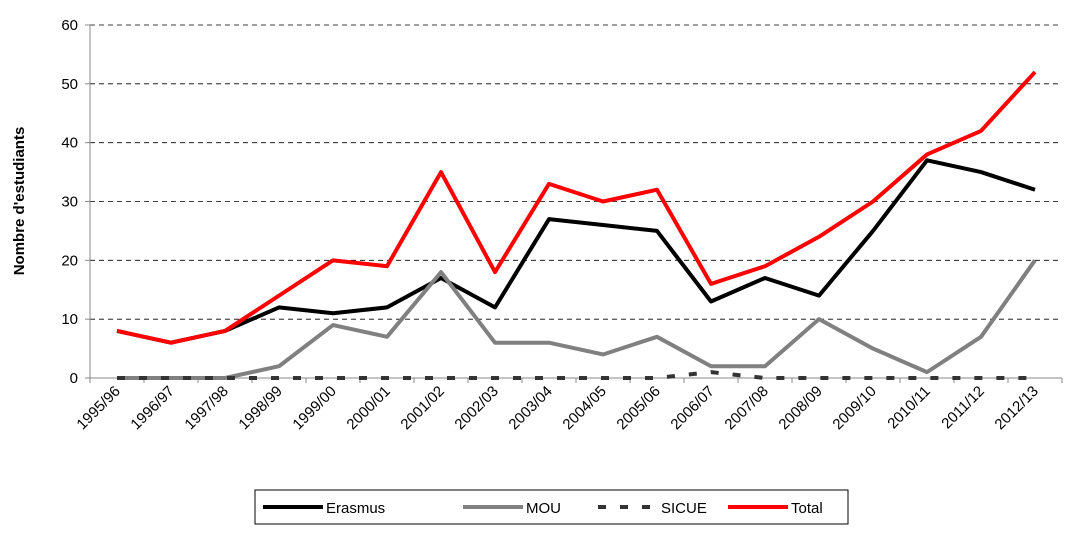 This screenshot has height=533, width=1065. I want to click on legend-label: MOU, so click(543, 508).